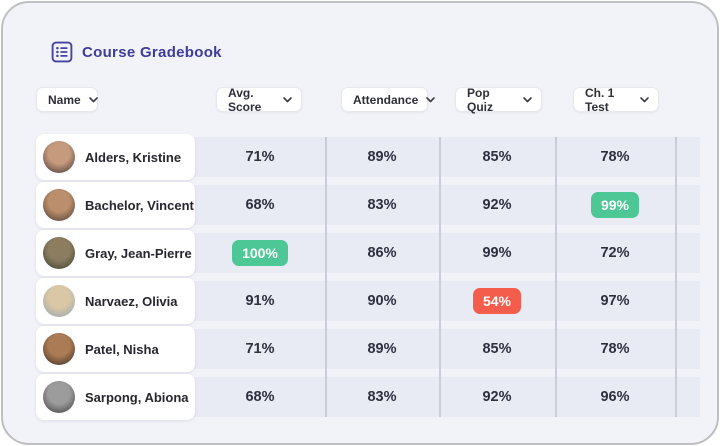 Image resolution: width=720 pixels, height=446 pixels. I want to click on student-cell: Alders, Kristine, so click(115, 157).